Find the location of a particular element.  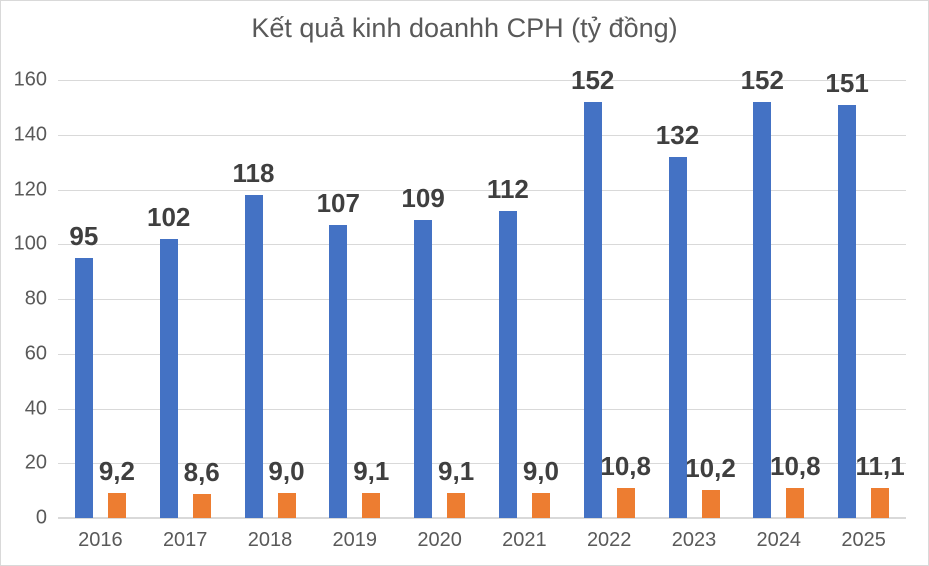

bar-value-label: 102 is located at coordinates (168, 216).